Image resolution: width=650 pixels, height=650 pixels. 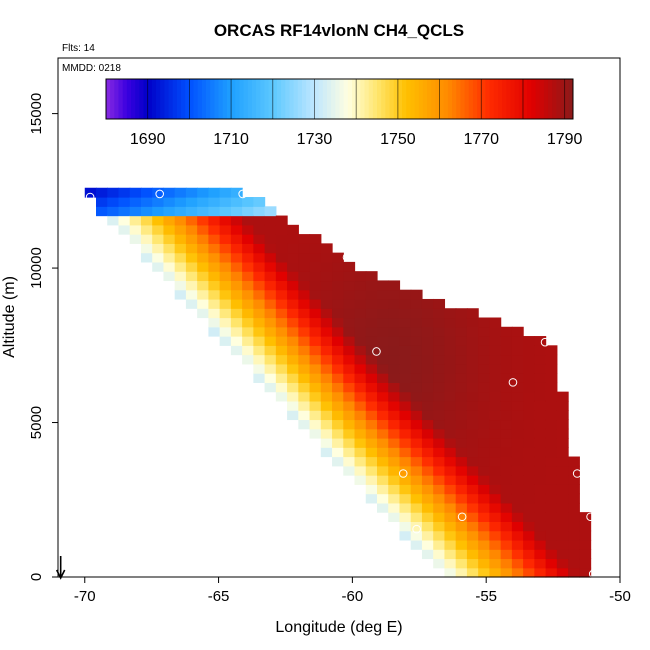 I want to click on x-tick-label: -70, so click(x=85, y=596).